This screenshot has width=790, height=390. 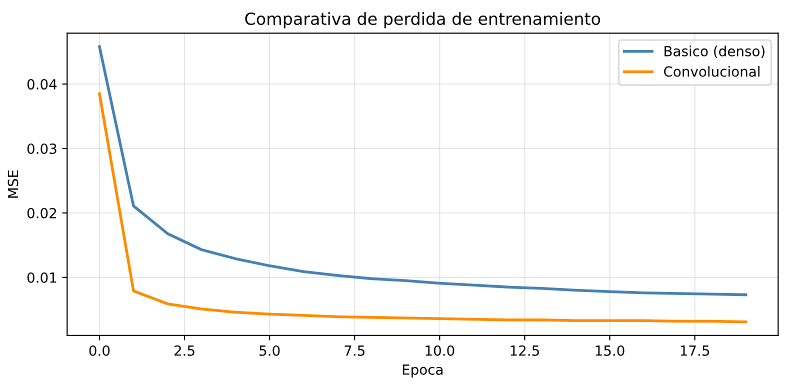 I want to click on x-tick-label: 2.5, so click(x=184, y=350).